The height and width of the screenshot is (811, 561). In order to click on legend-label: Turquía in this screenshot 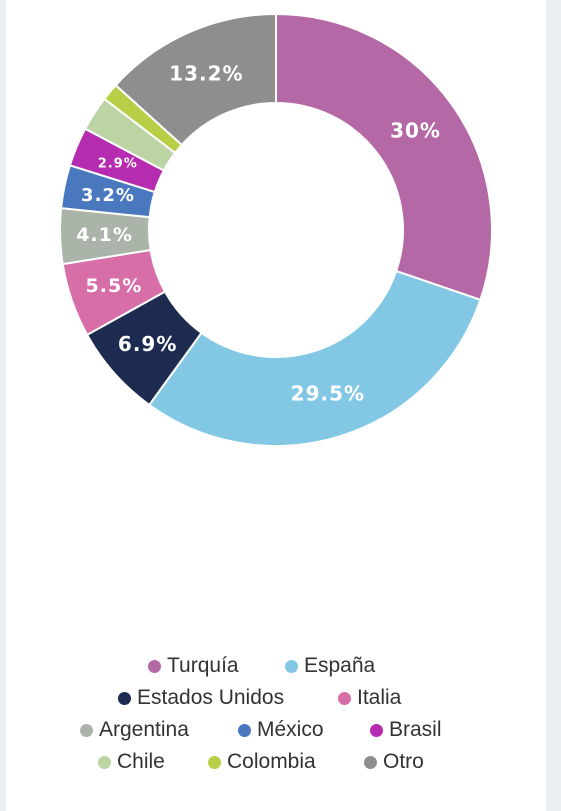, I will do `click(203, 665)`.